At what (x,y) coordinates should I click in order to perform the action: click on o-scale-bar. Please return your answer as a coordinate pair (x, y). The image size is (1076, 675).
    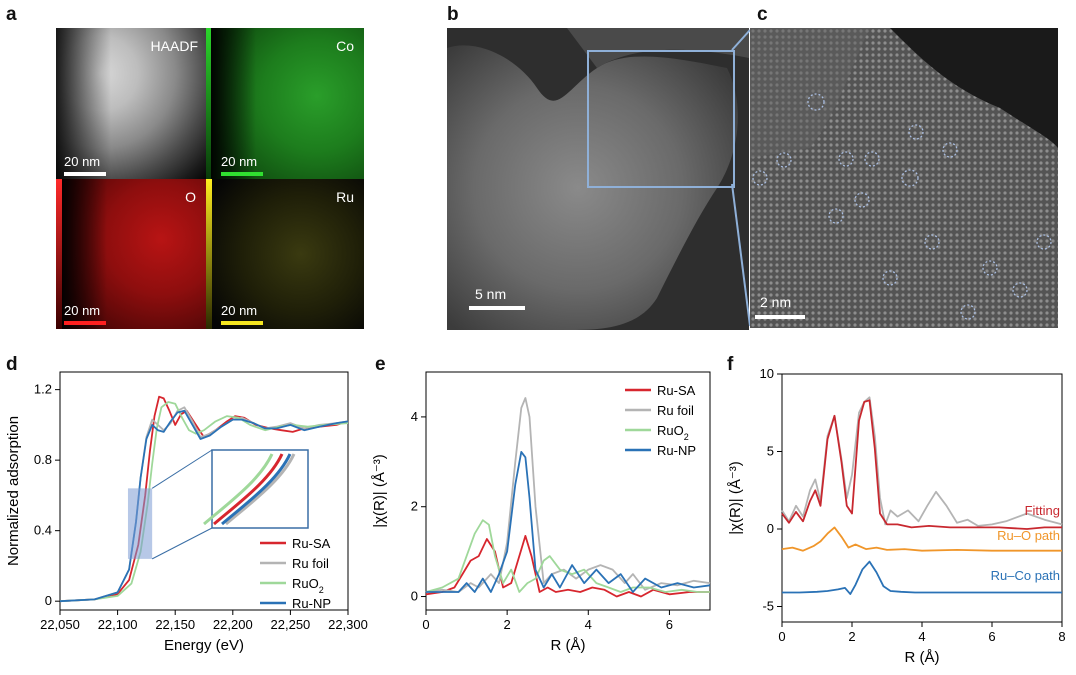
    Looking at the image, I should click on (85, 323).